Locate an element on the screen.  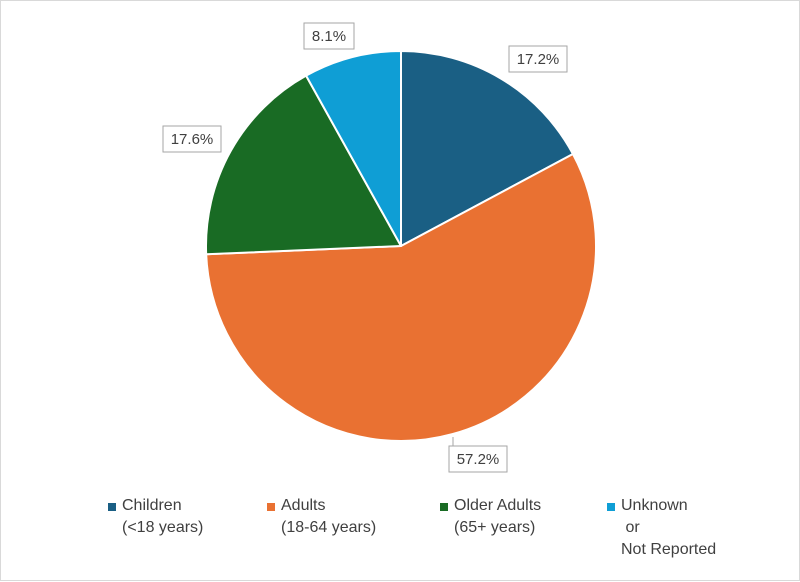
data-label-box-children is located at coordinates (538, 59).